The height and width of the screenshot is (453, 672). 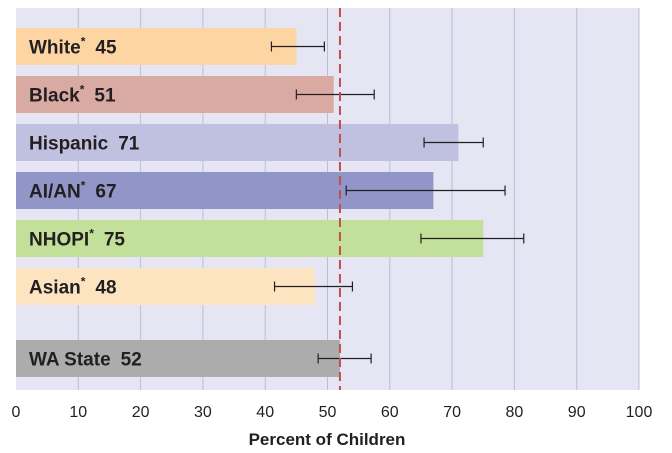 I want to click on bar-label: White* 45, so click(x=73, y=47).